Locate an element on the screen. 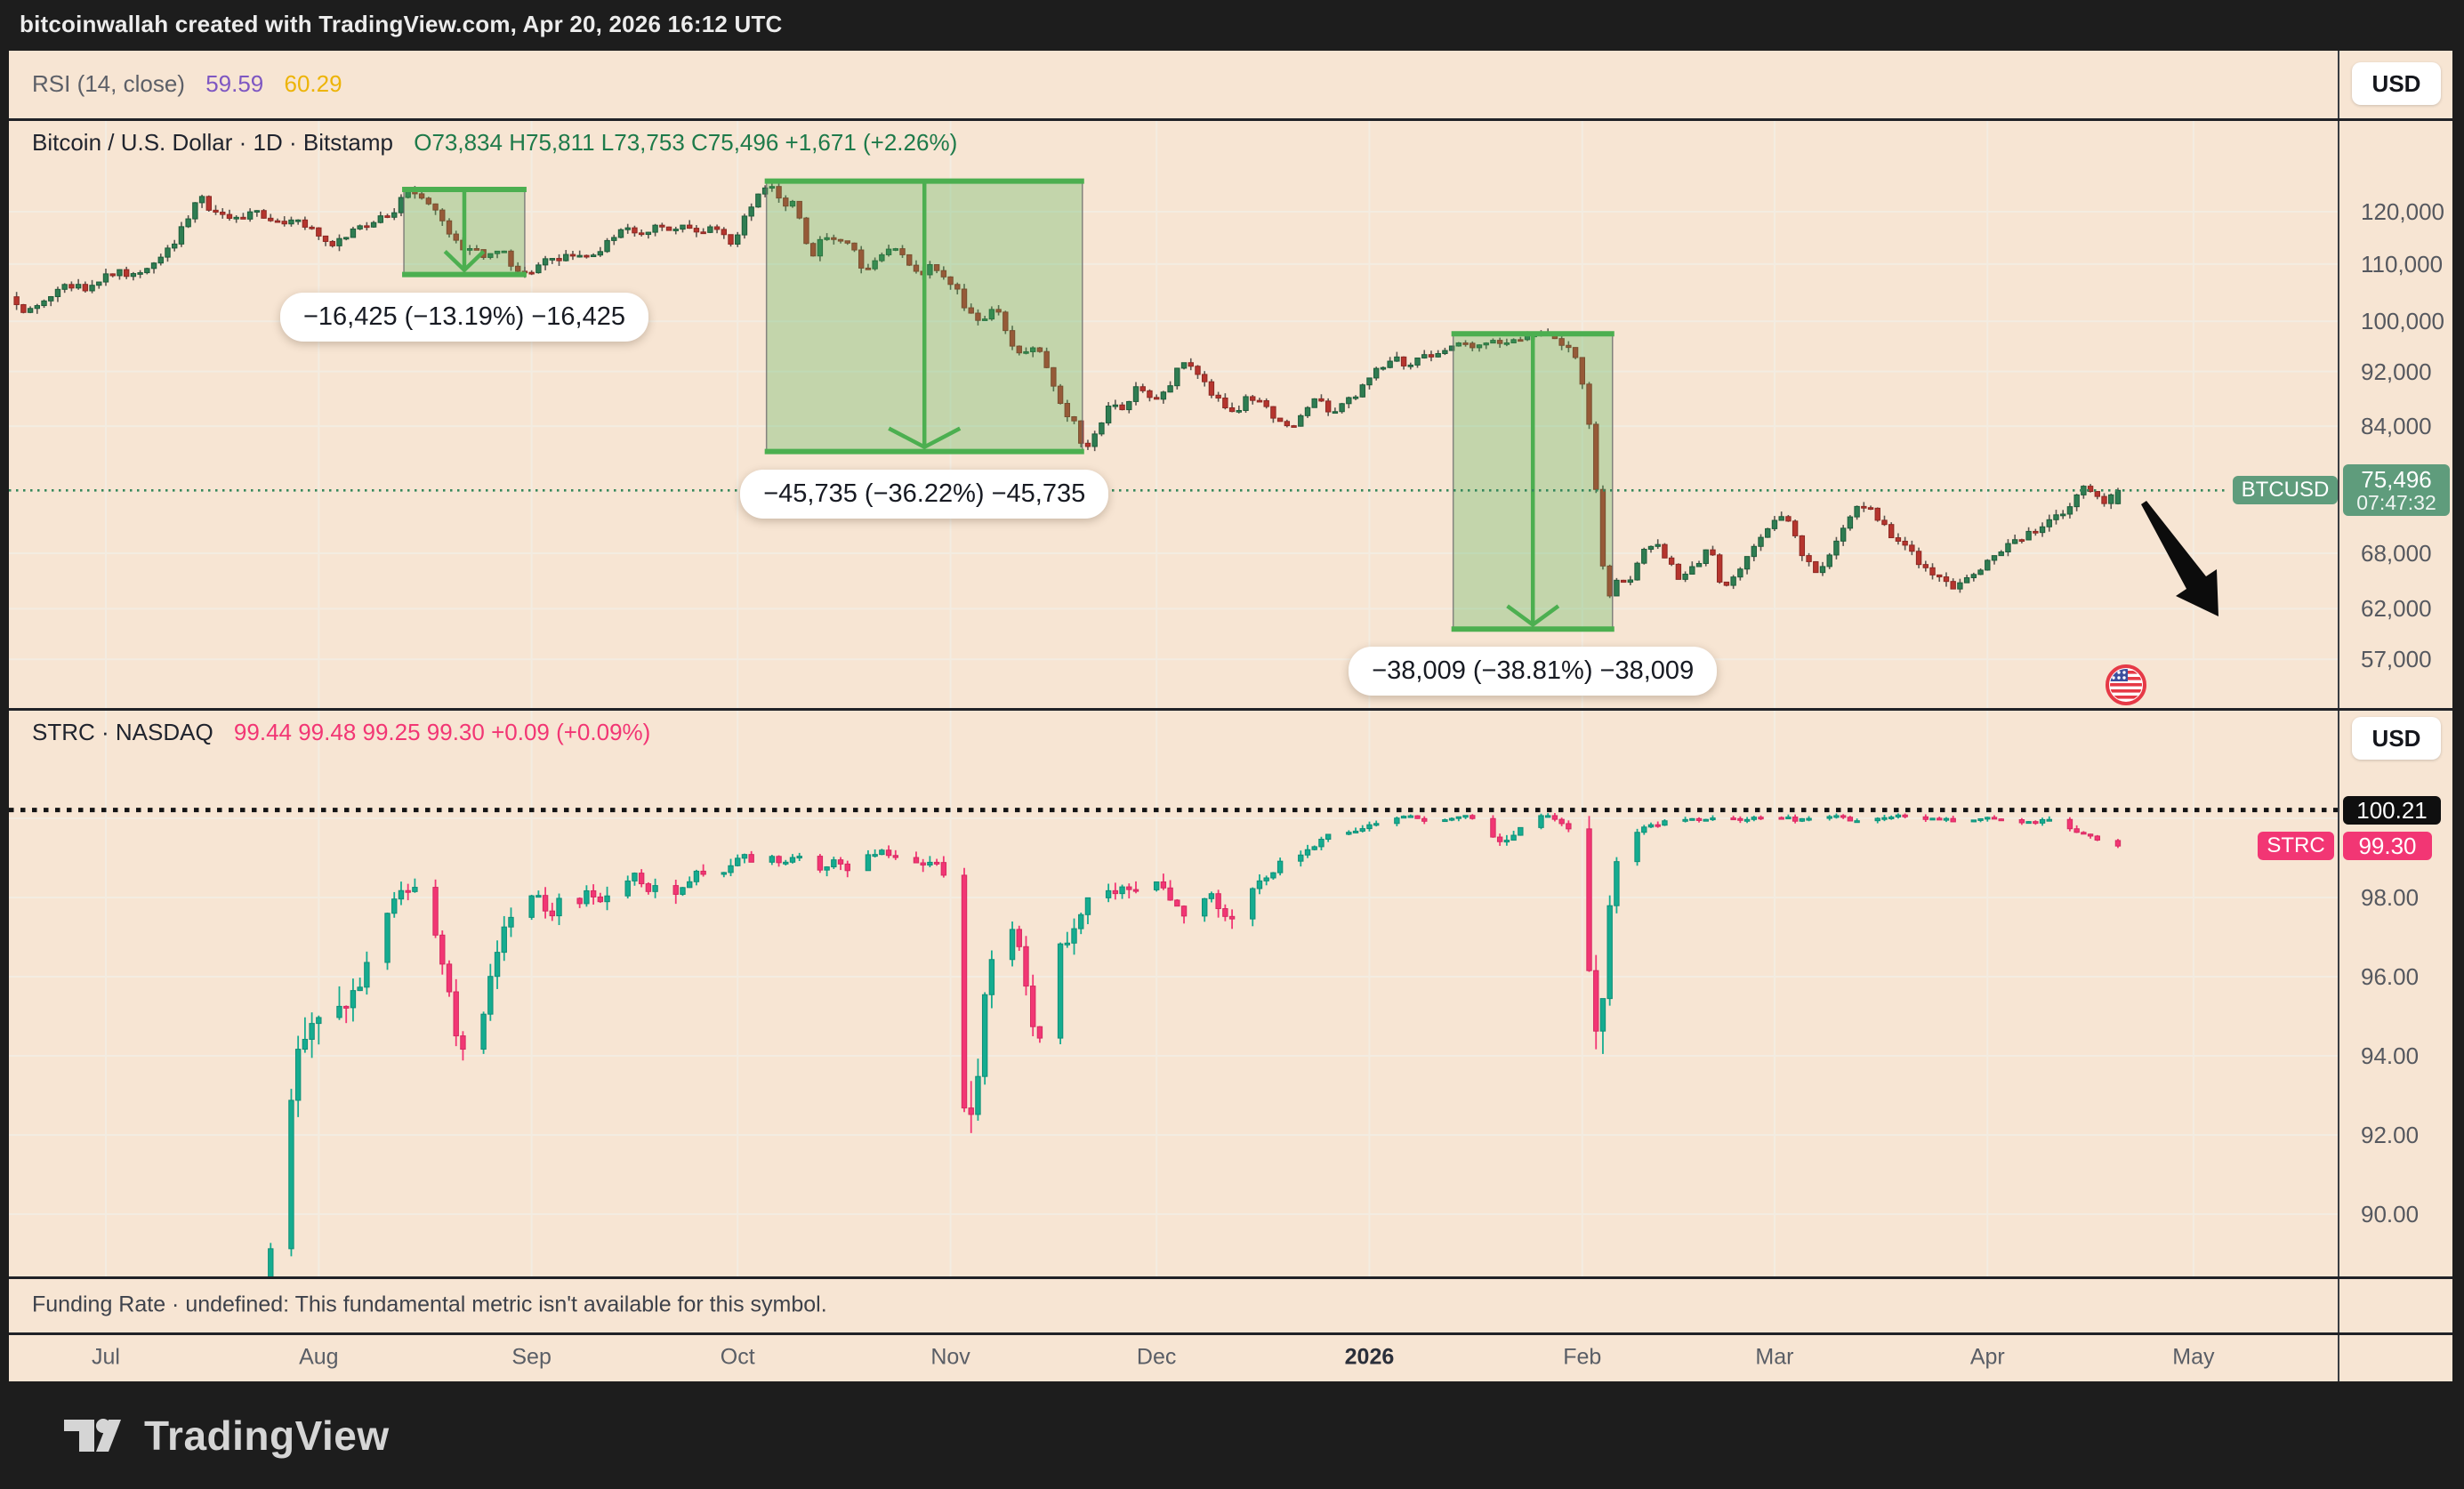 The image size is (2464, 1489). strc-ohlc-values: 99.44 99.48 99.25 99.30 +0.09 (+0.09%) is located at coordinates (442, 732).